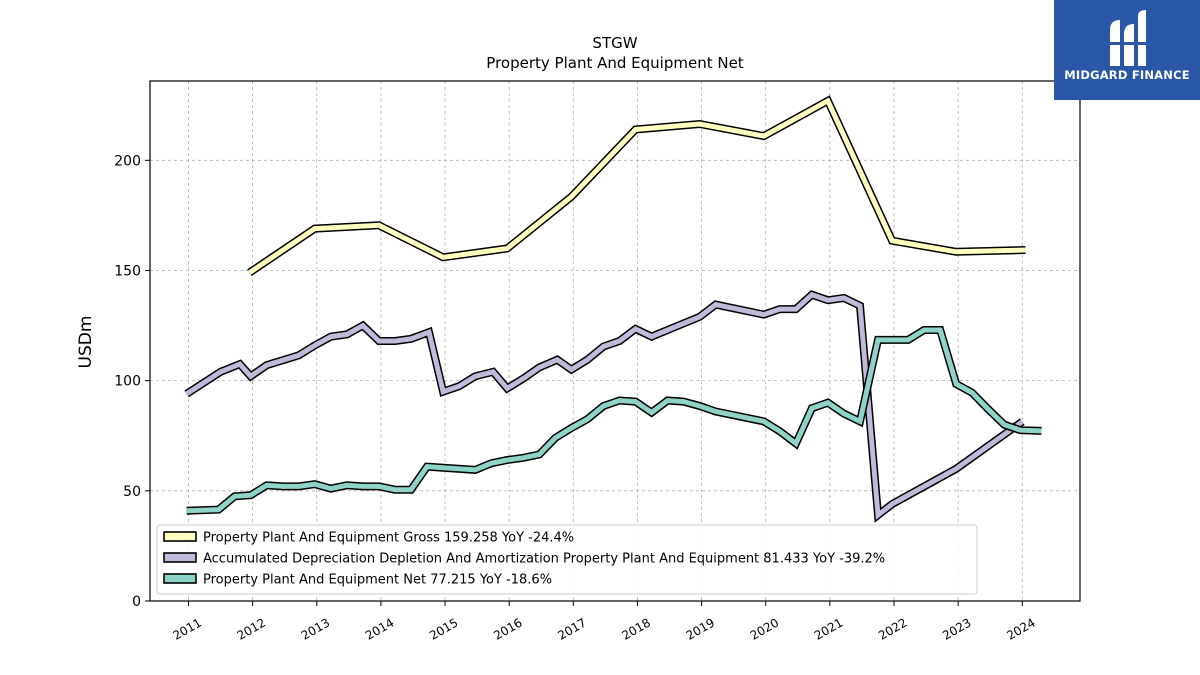  I want to click on y-tick-label: 50, so click(132, 492).